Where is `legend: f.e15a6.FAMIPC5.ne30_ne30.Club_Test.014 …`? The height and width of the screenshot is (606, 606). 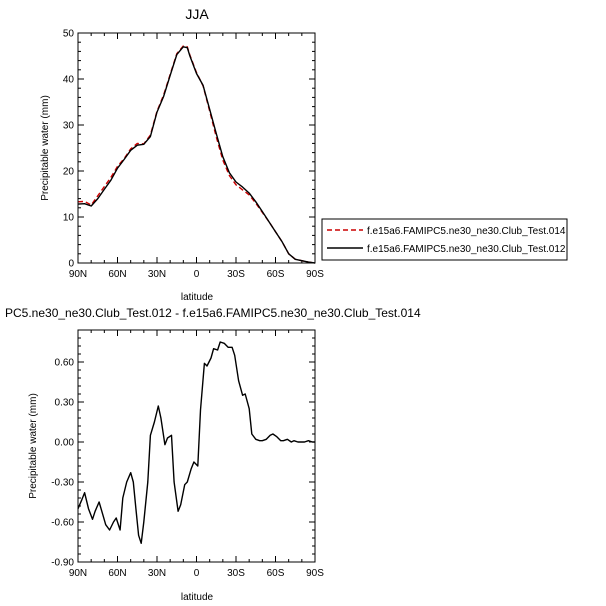
legend: f.e15a6.FAMIPC5.ne30_ne30.Club_Test.014 … is located at coordinates (444, 239).